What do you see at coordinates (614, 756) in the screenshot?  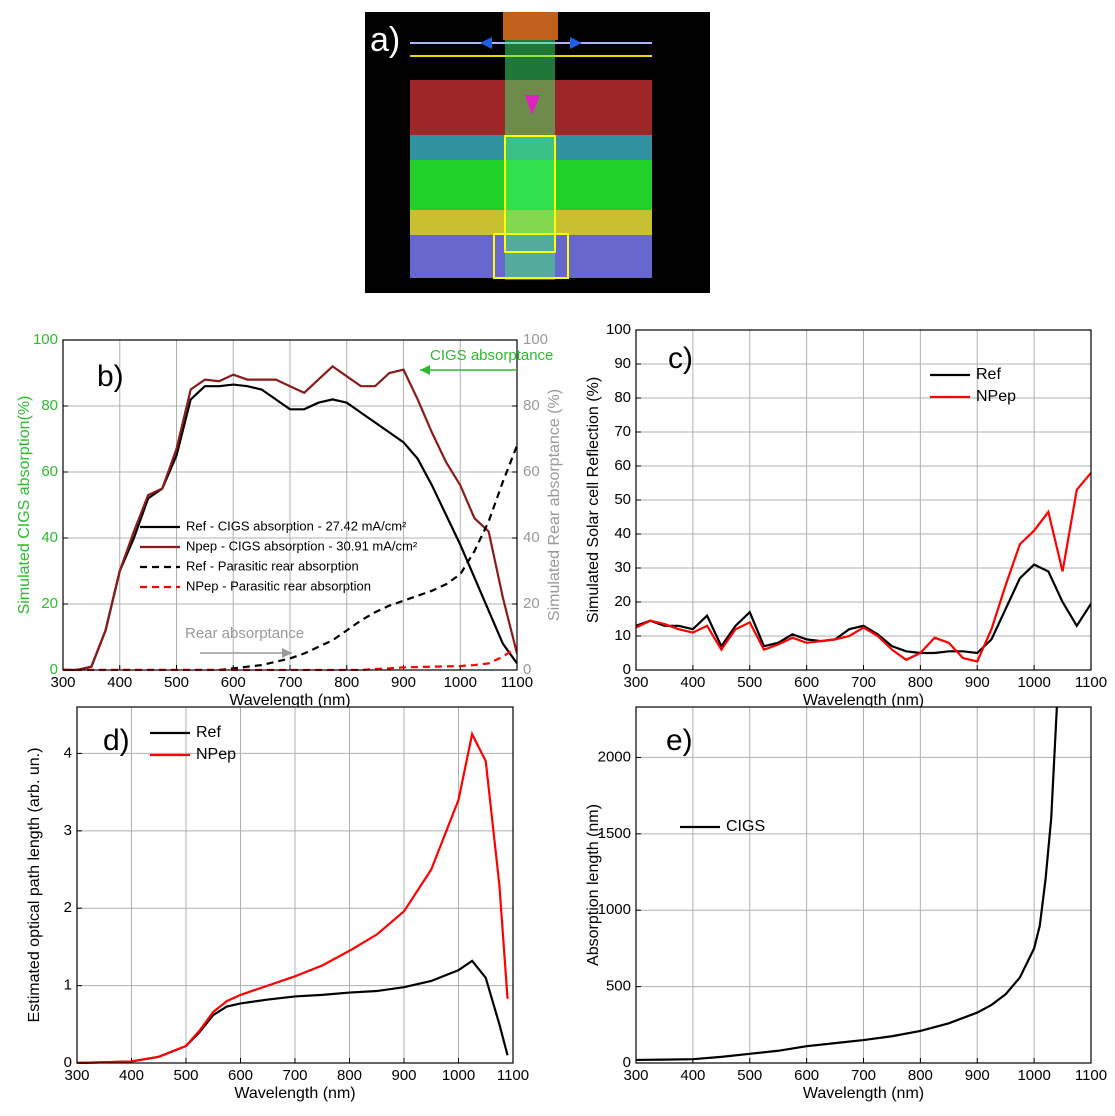 I see `y-tick-label: 2000` at bounding box center [614, 756].